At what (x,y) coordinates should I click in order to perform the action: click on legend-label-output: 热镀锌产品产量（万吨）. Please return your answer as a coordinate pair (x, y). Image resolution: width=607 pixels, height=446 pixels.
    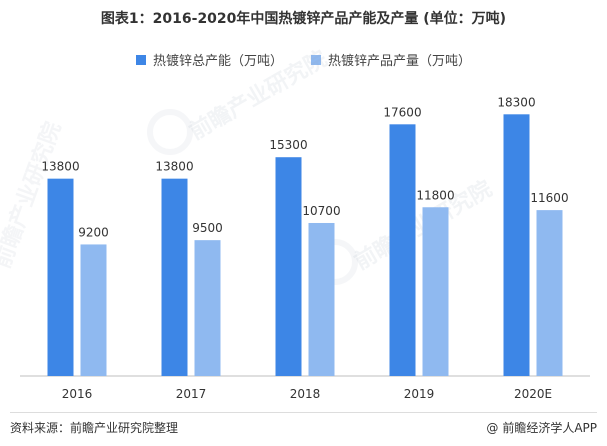
    Looking at the image, I should click on (400, 61).